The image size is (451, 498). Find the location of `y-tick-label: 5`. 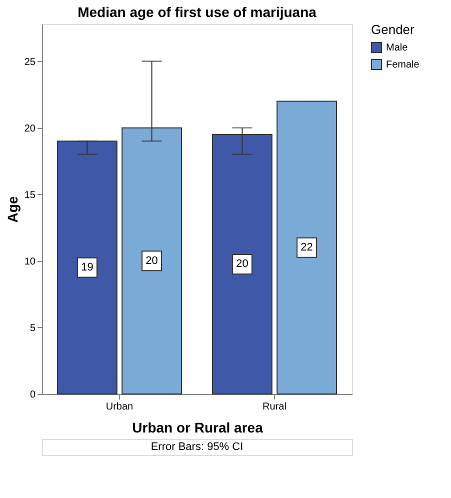

y-tick-label: 5 is located at coordinates (33, 328).